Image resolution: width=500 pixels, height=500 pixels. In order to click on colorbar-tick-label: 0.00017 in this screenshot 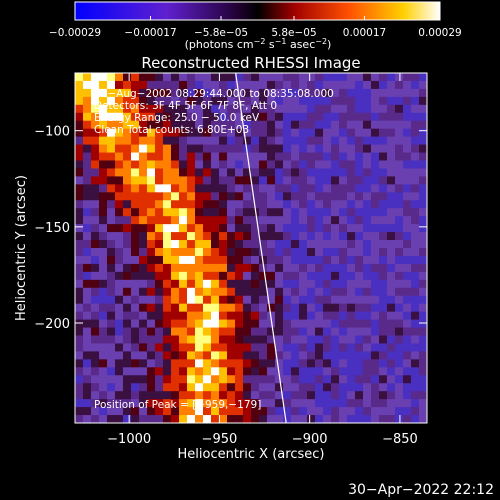, I will do `click(364, 33)`.